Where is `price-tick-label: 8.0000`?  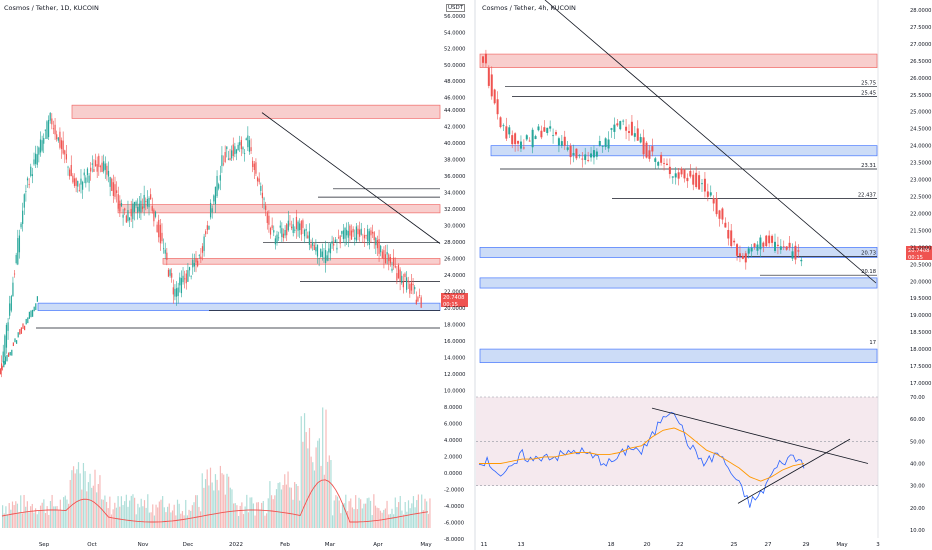
price-tick-label: 8.0000 is located at coordinates (453, 408).